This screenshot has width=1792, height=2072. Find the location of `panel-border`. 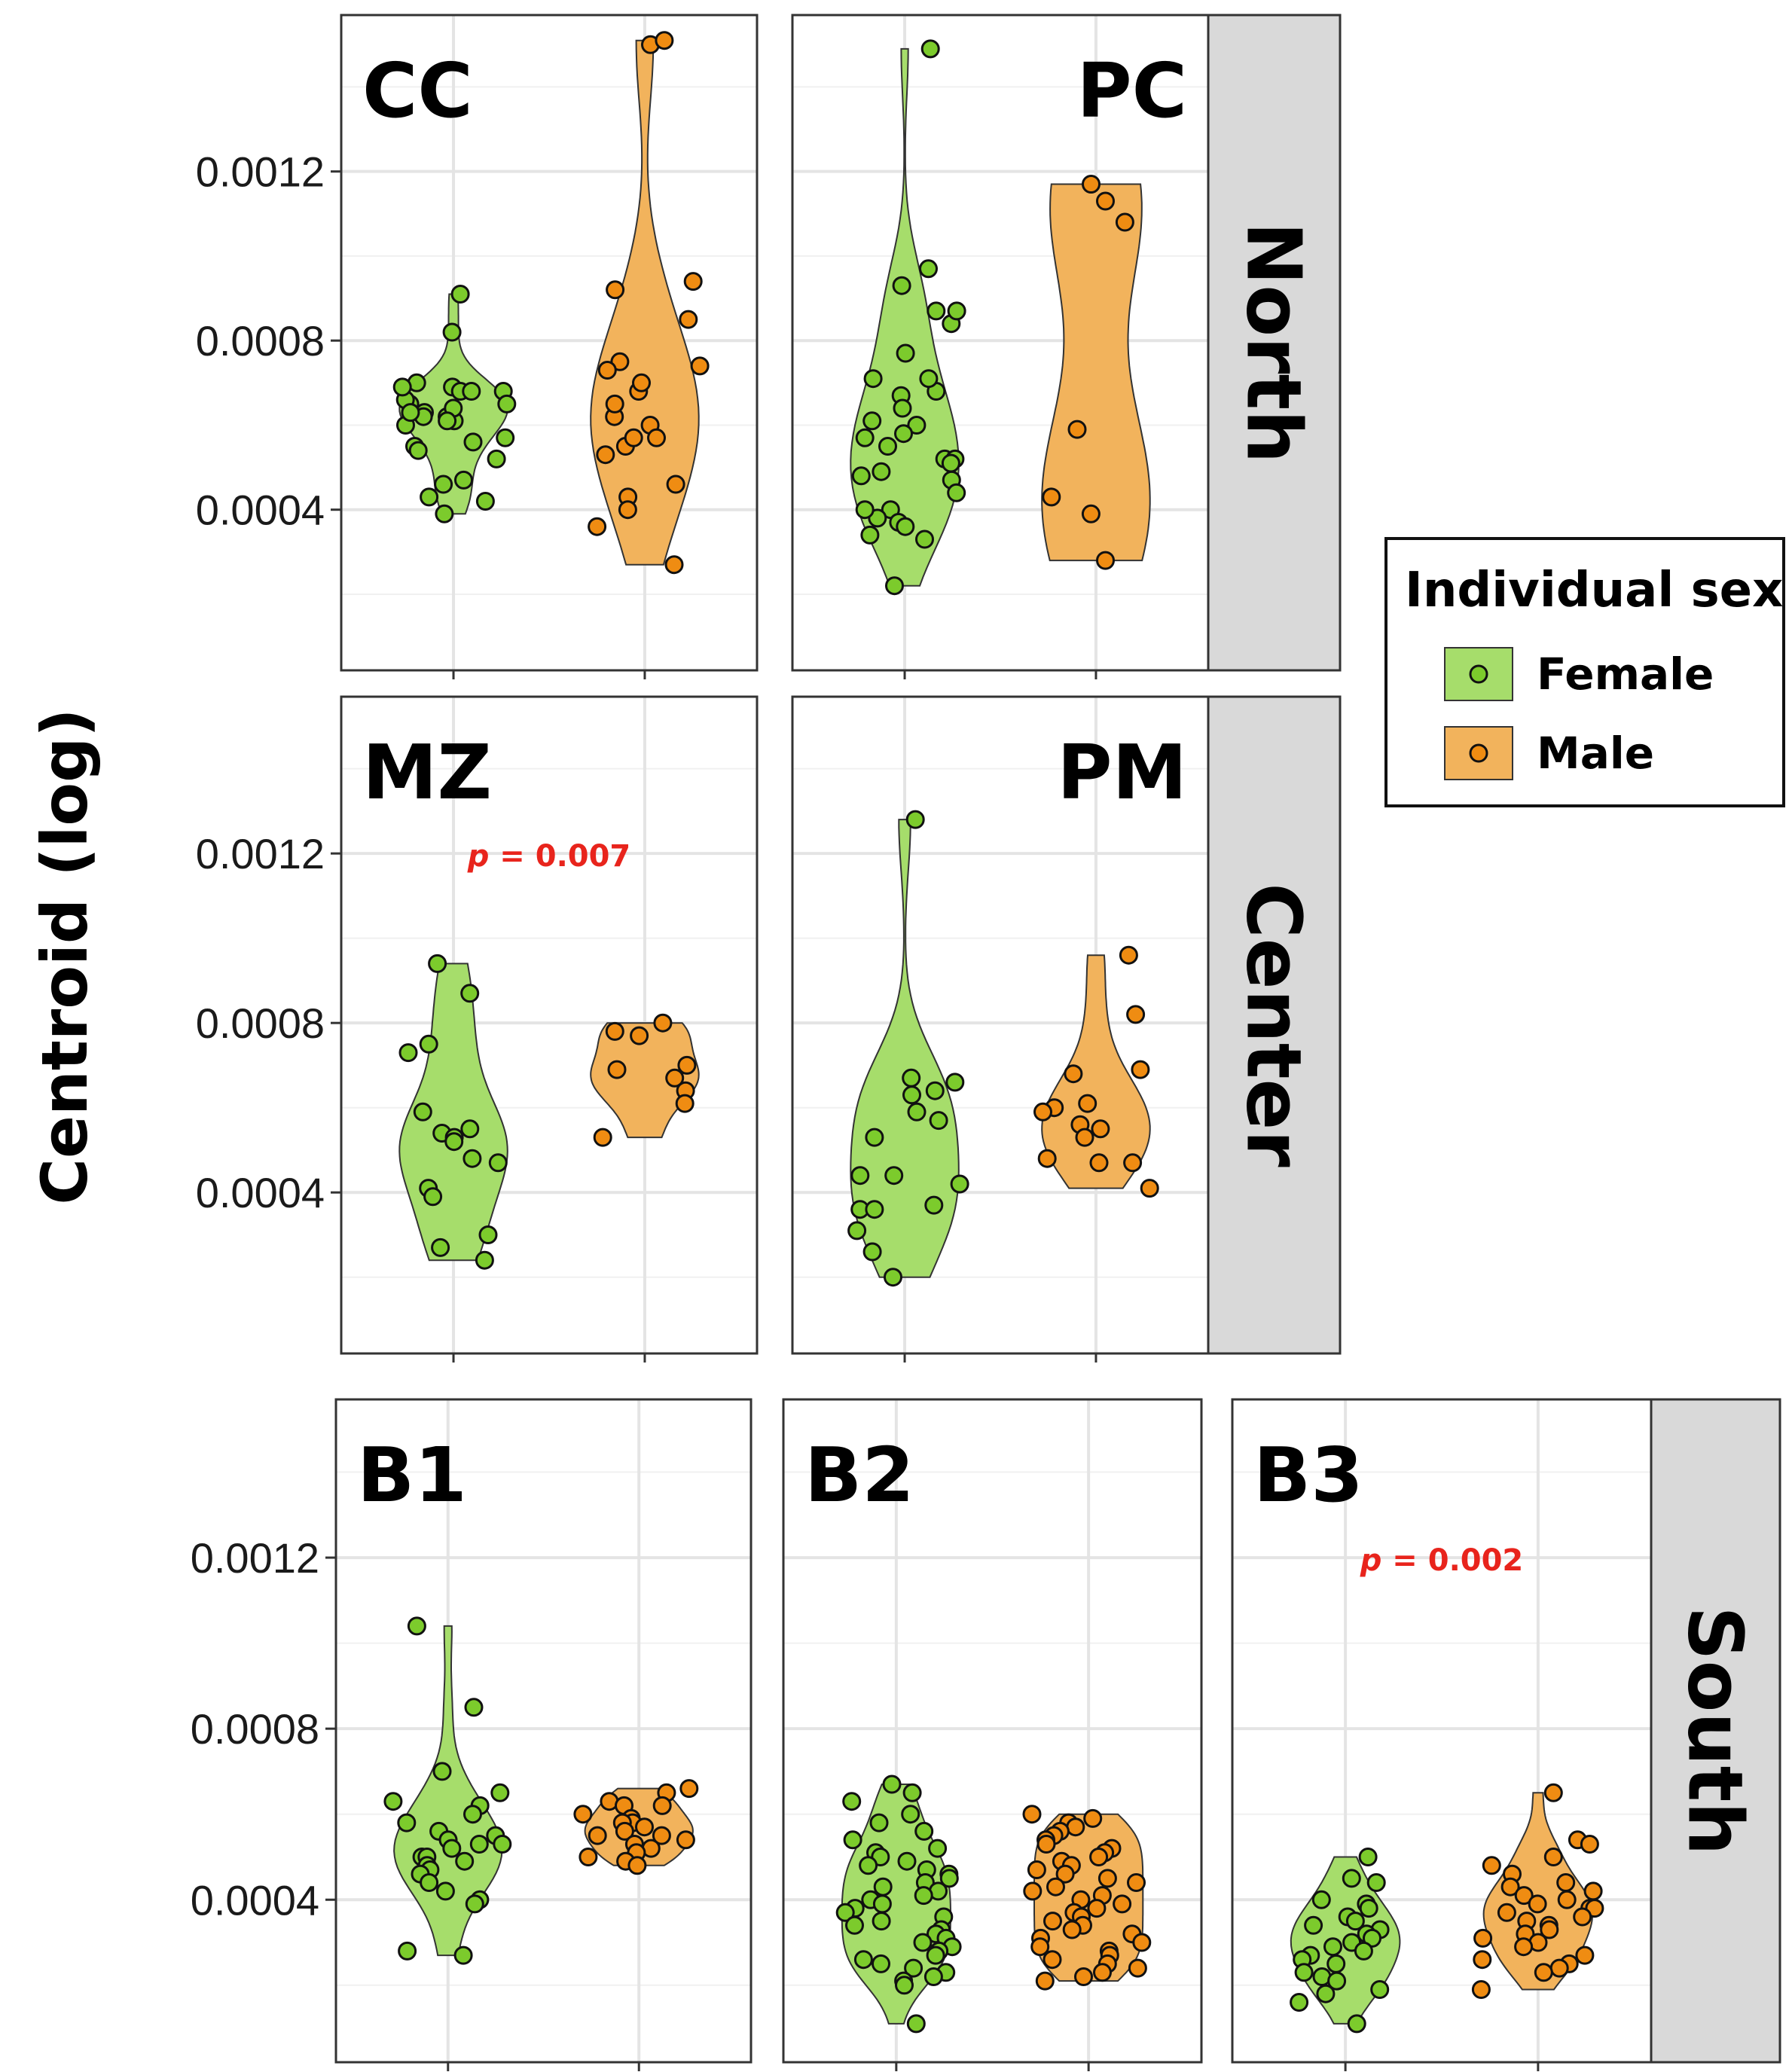

panel-border is located at coordinates (992, 1731).